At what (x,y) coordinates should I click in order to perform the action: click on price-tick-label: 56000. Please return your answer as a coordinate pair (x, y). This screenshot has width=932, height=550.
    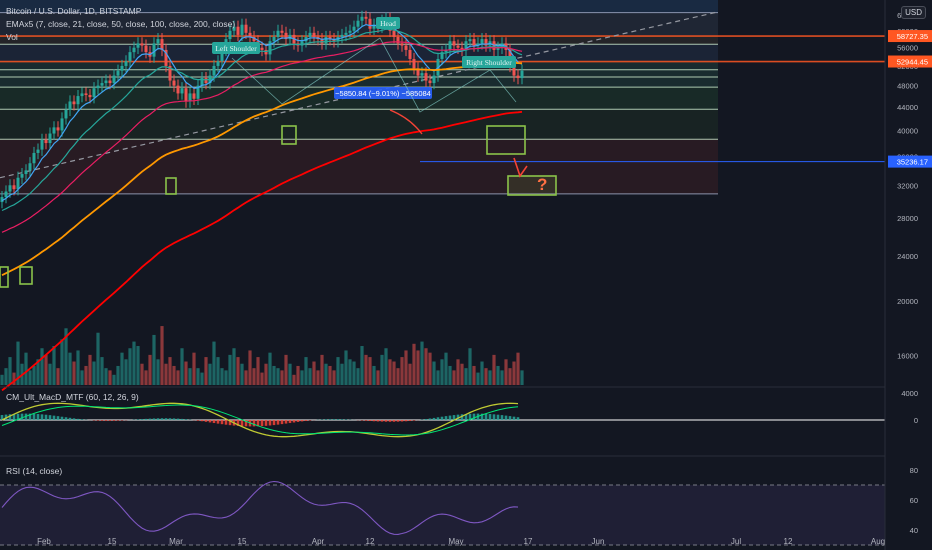
    Looking at the image, I should click on (907, 48).